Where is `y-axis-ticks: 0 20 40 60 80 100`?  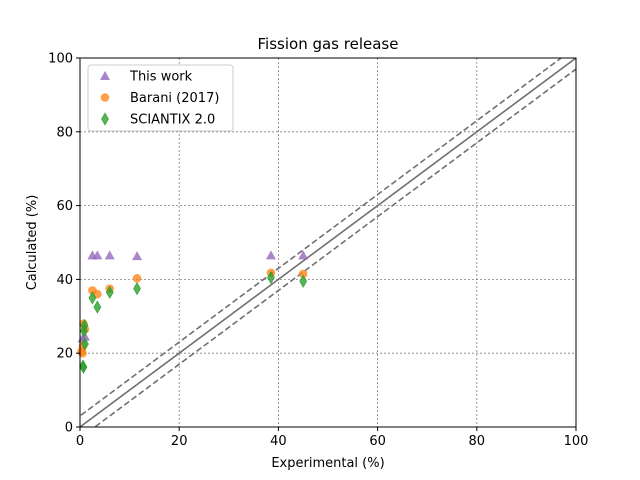
y-axis-ticks: 0 20 40 60 80 100 is located at coordinates (64, 244).